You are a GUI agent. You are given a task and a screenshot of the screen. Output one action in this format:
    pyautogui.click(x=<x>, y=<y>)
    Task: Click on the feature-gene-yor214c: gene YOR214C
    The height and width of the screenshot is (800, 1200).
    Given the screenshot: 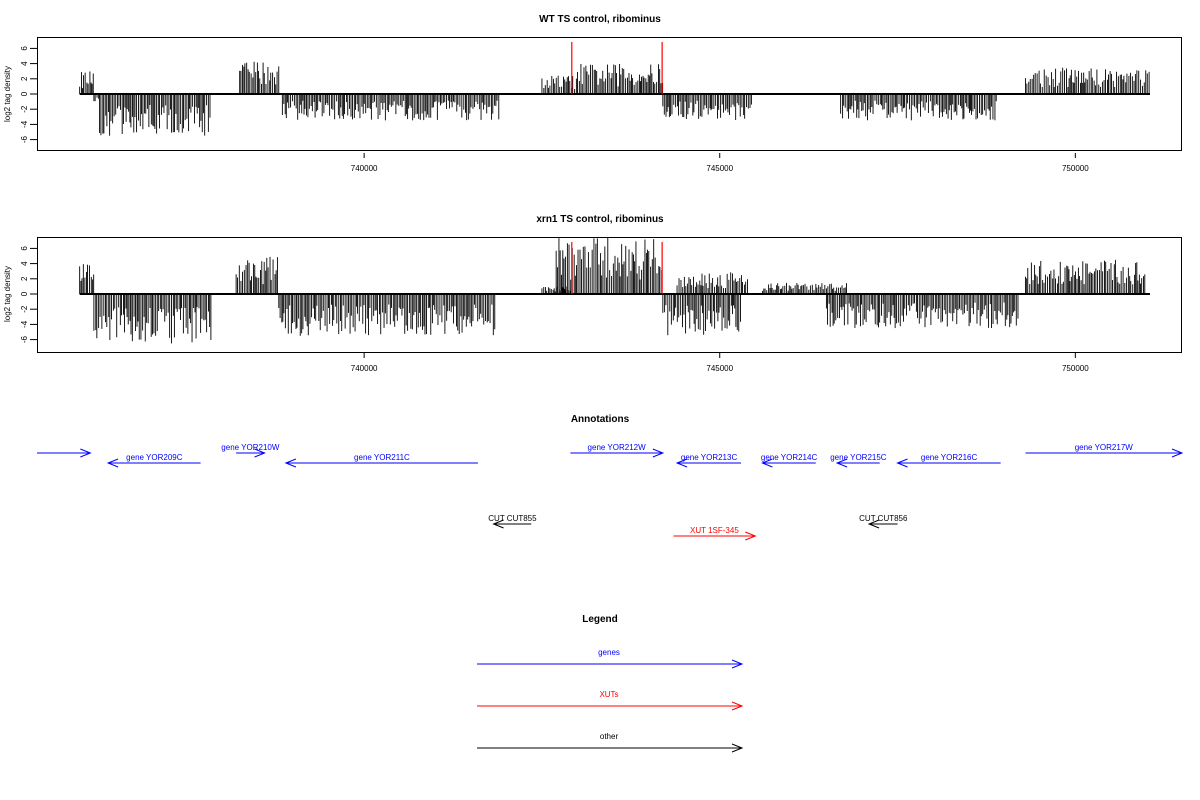 What is the action you would take?
    pyautogui.click(x=789, y=460)
    